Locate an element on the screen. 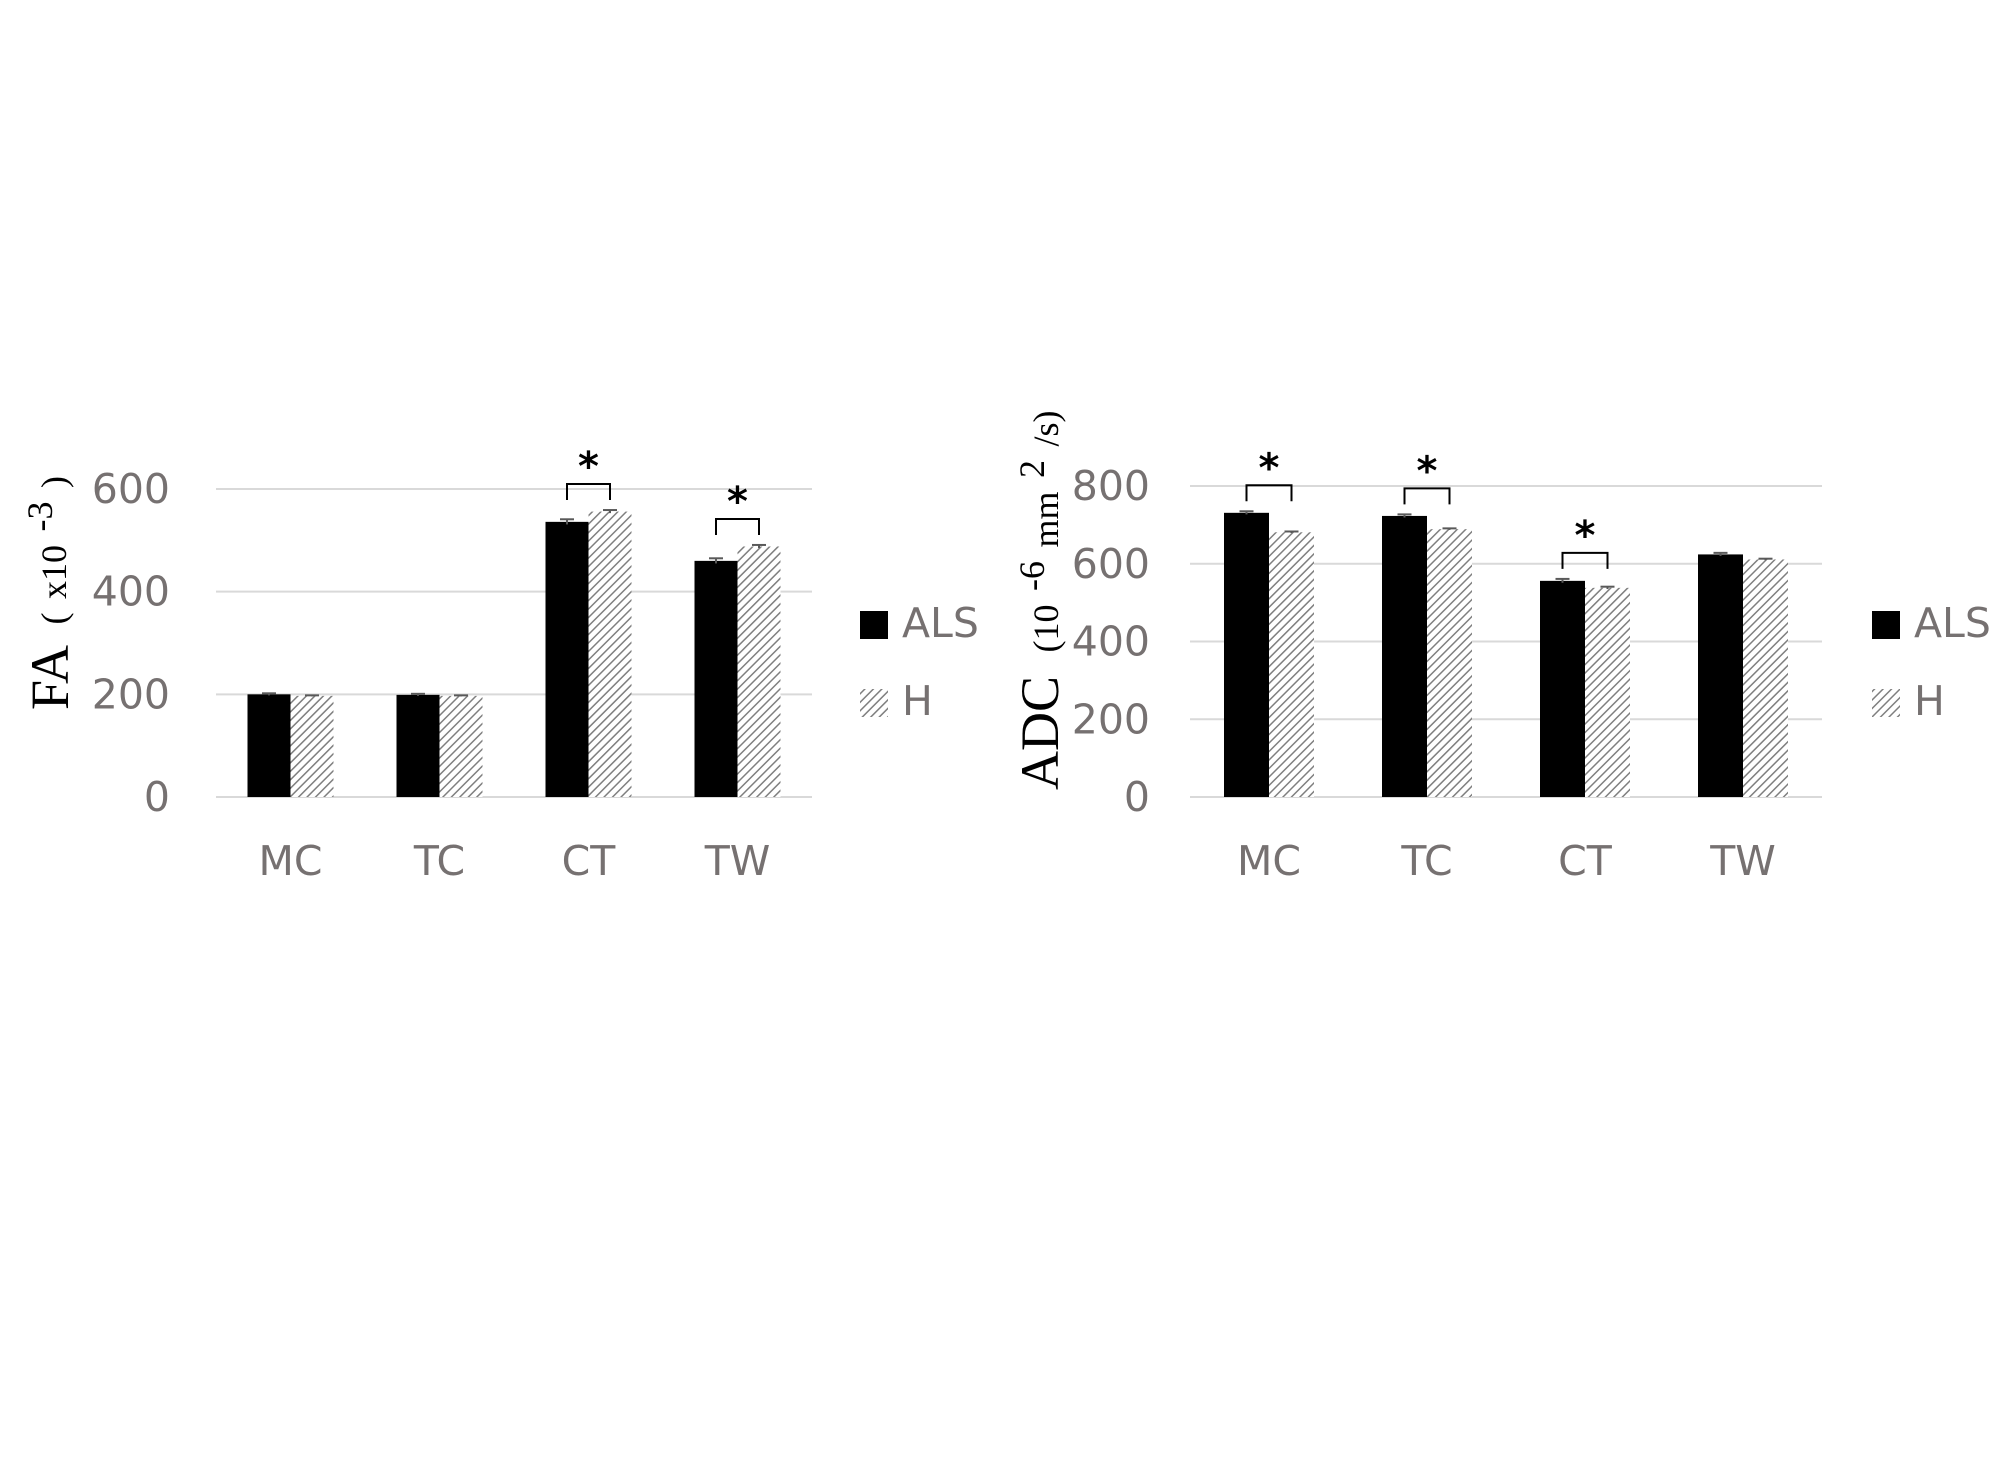 The image size is (2008, 1479). adc-y-tick-label: 600 is located at coordinates (1111, 564).